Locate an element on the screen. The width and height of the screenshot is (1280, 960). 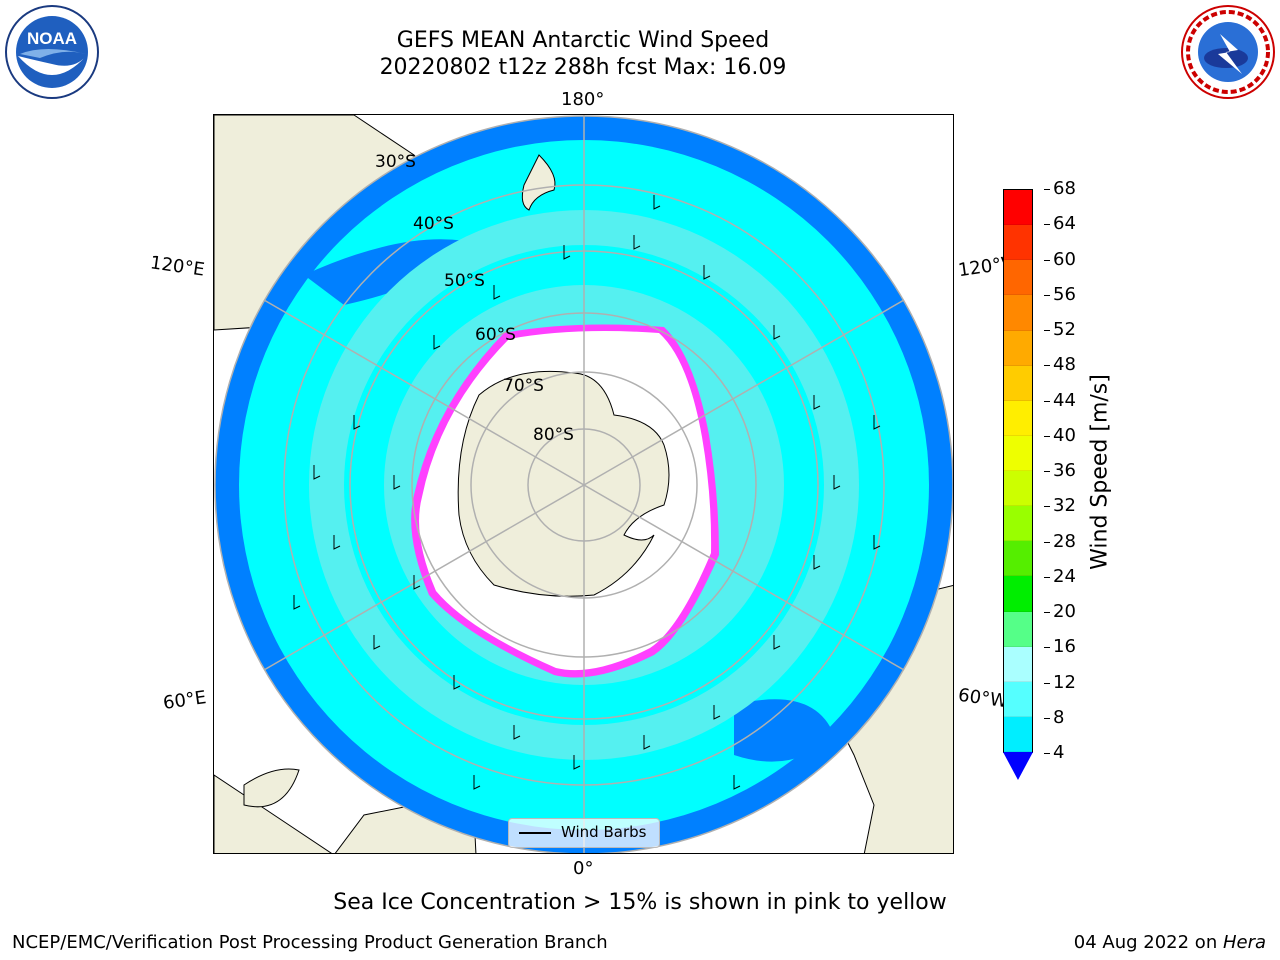
colorbar-tick-label: 48 is located at coordinates (1064, 365).